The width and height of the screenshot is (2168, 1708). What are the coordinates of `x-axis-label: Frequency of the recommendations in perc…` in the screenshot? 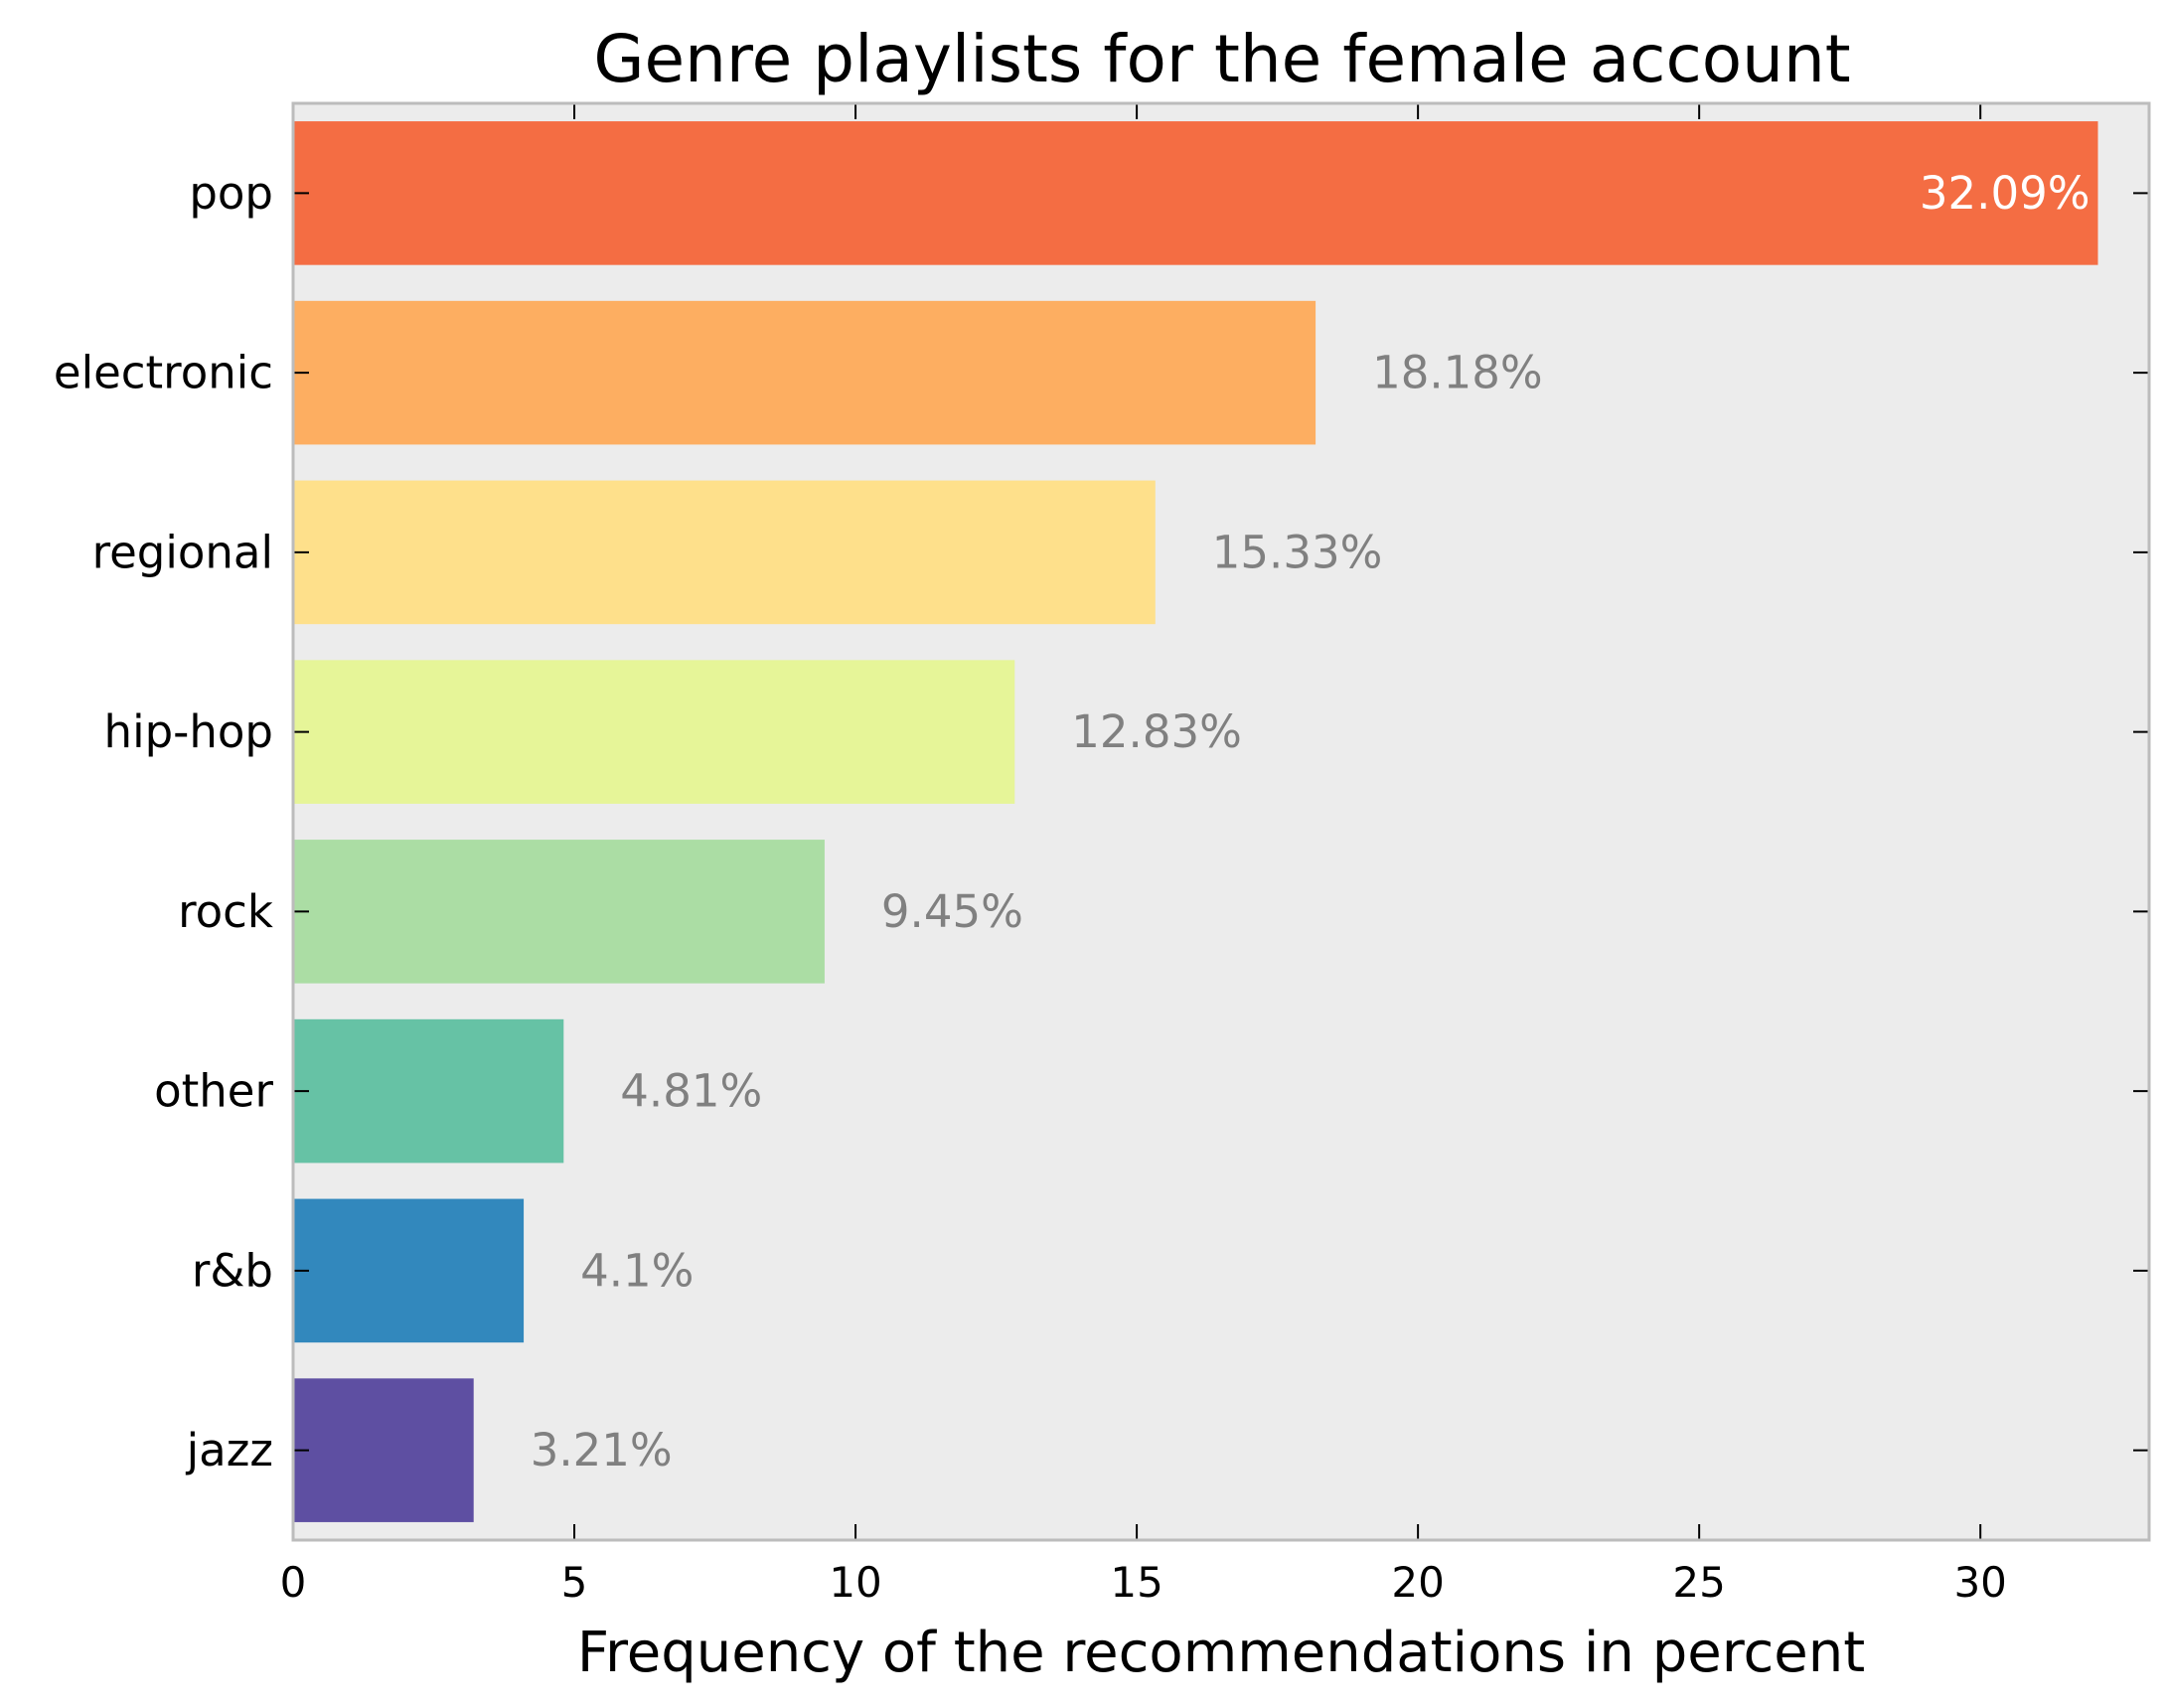 It's located at (1221, 1653).